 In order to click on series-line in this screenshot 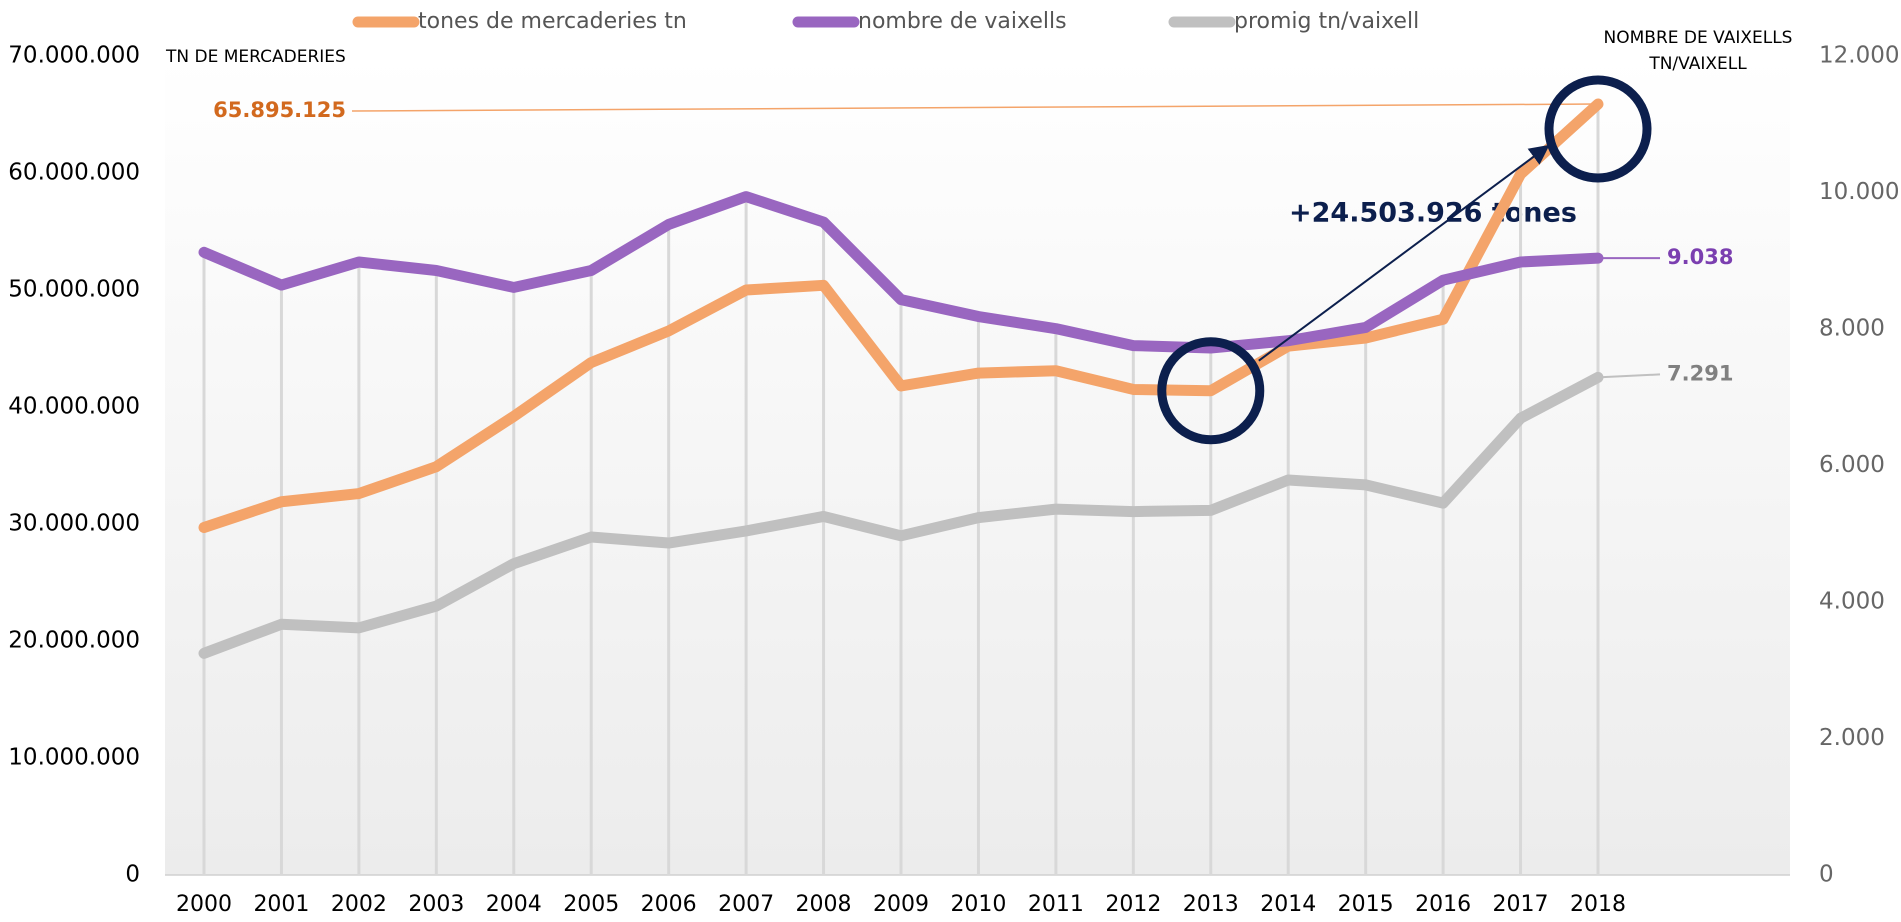, I will do `click(901, 272)`.